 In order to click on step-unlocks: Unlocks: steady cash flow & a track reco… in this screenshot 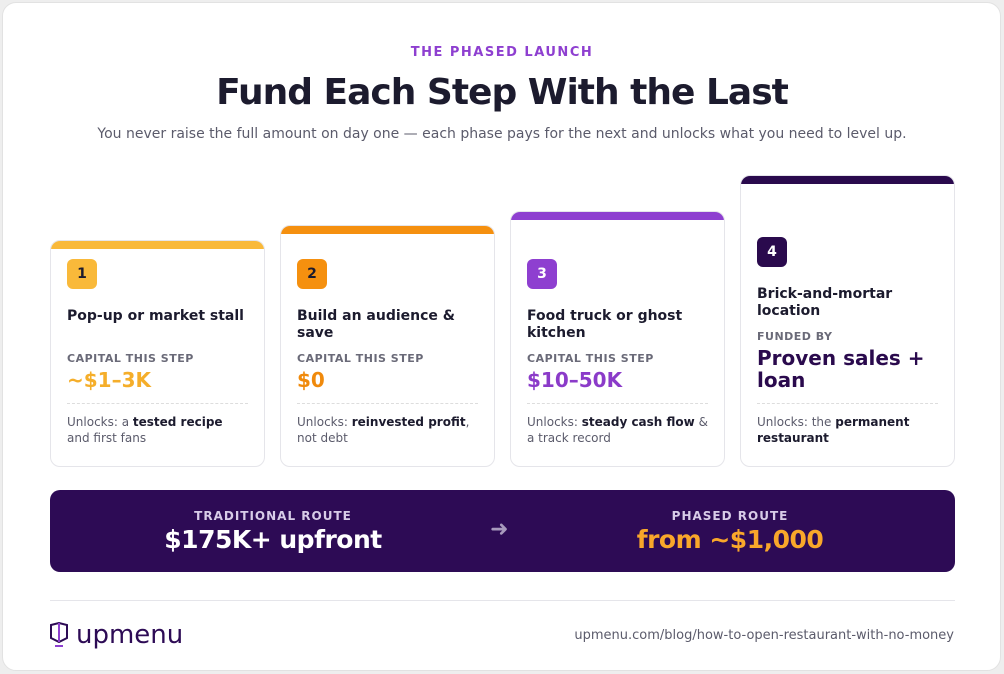, I will do `click(617, 430)`.